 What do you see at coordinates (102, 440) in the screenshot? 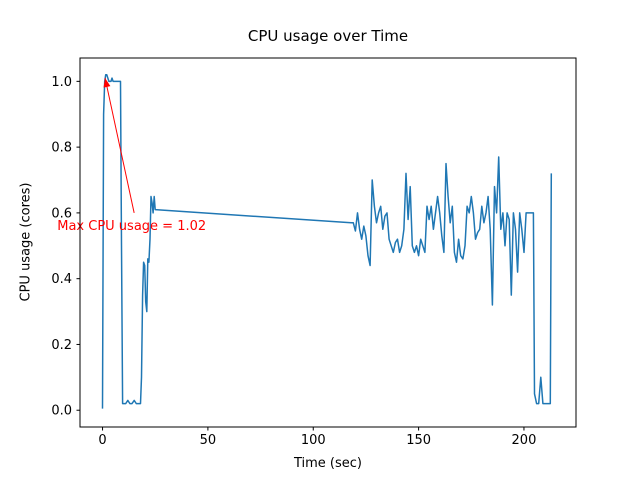
I see `x-tick-label: 0` at bounding box center [102, 440].